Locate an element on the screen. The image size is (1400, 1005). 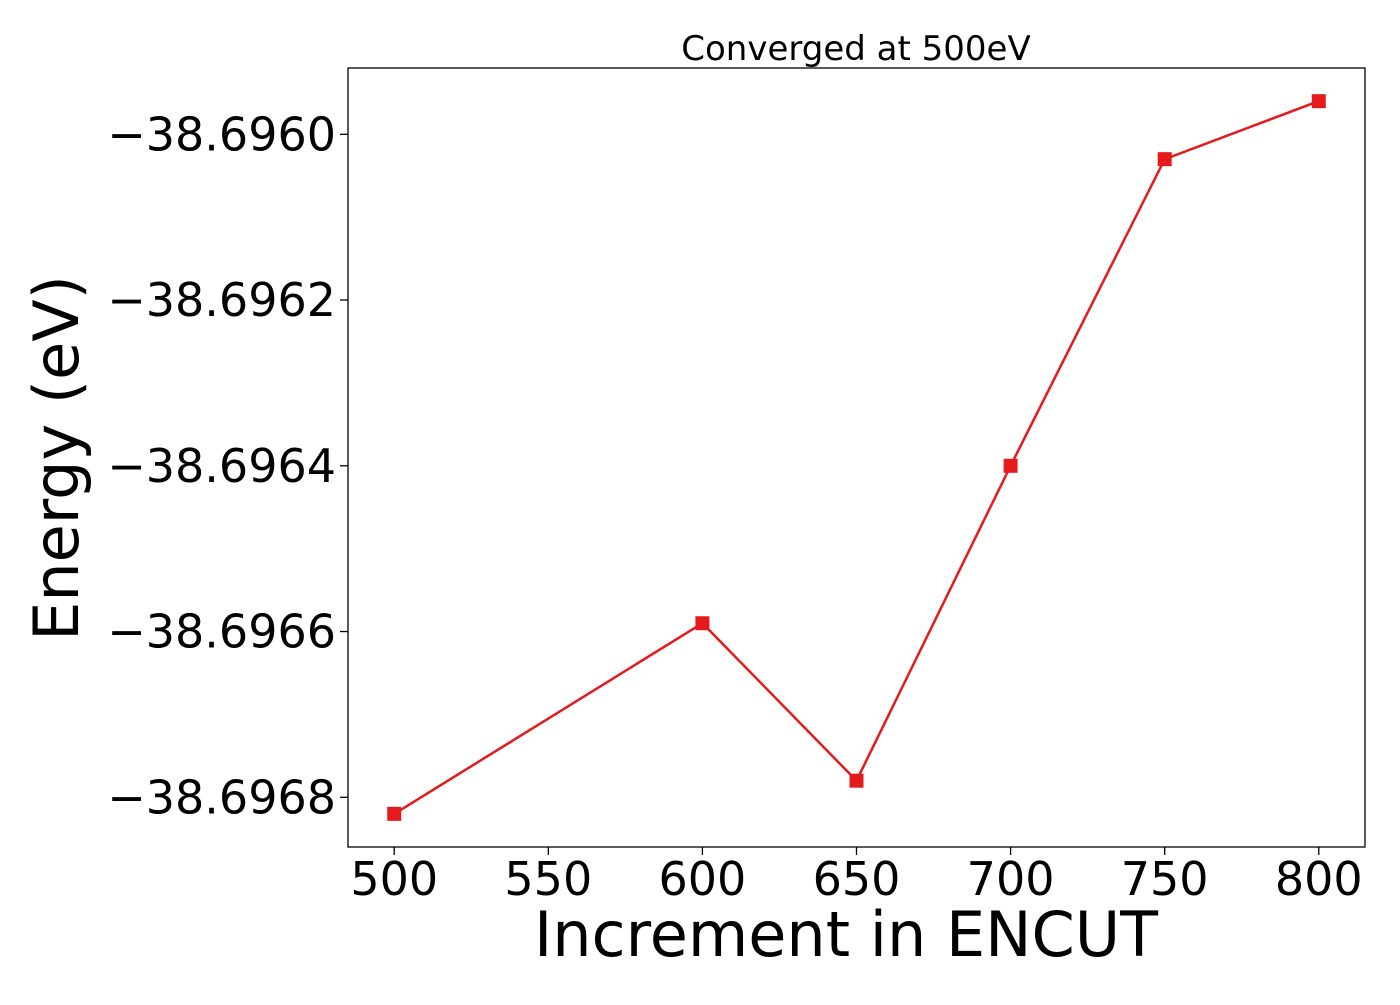
y-tick-label: −38.6960 is located at coordinates (221, 134).